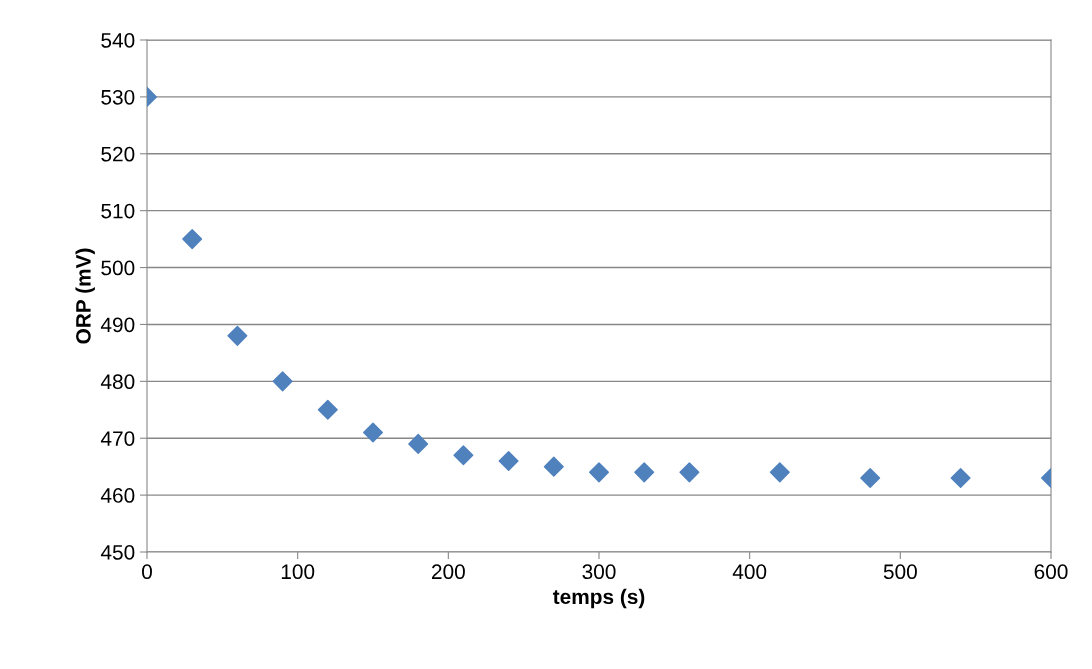 The image size is (1092, 669). What do you see at coordinates (1051, 572) in the screenshot?
I see `x-tick-label: 600` at bounding box center [1051, 572].